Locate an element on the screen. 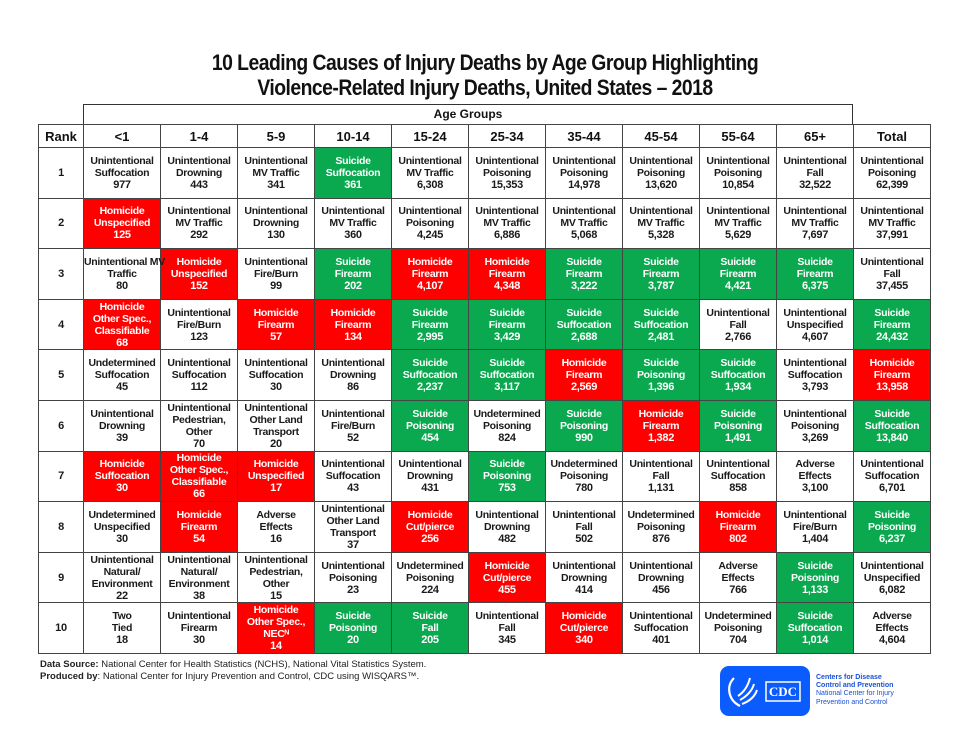  death-count: 112 is located at coordinates (199, 387).